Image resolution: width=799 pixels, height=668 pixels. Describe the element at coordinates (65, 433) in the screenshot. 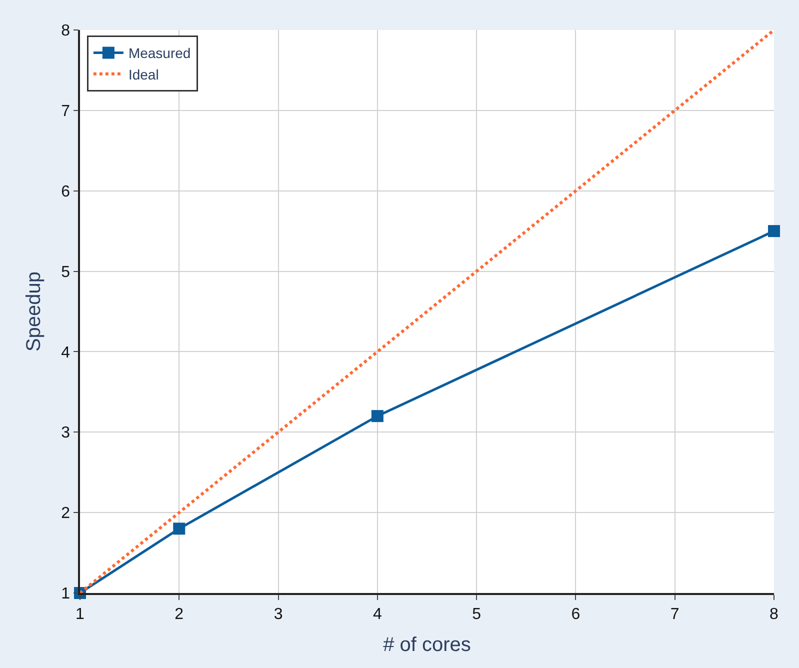

I see `y-tick-label: 3` at that location.